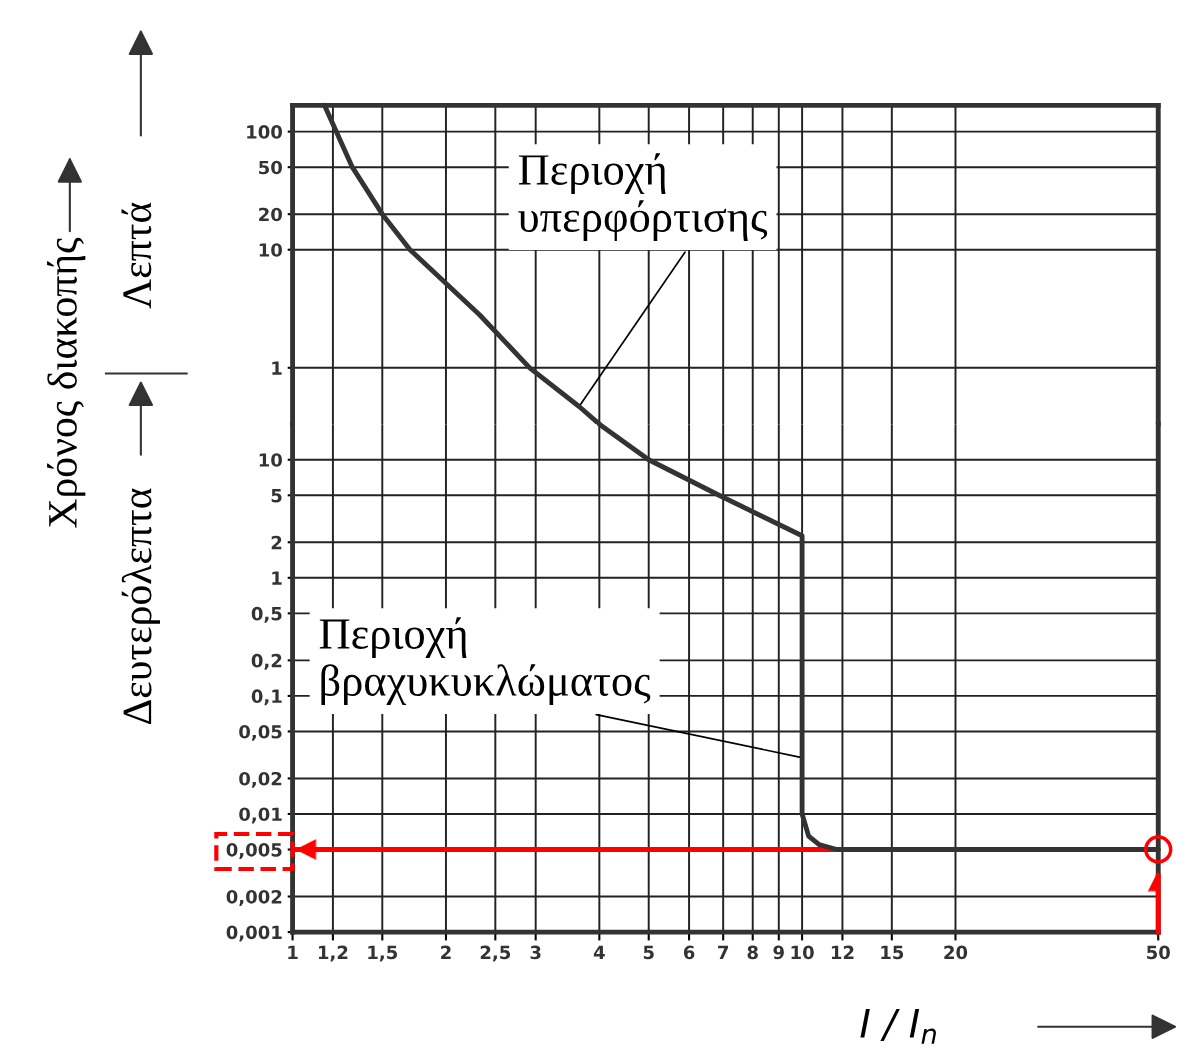 This screenshot has width=1204, height=1064. I want to click on x-tick-label: 3, so click(535, 952).